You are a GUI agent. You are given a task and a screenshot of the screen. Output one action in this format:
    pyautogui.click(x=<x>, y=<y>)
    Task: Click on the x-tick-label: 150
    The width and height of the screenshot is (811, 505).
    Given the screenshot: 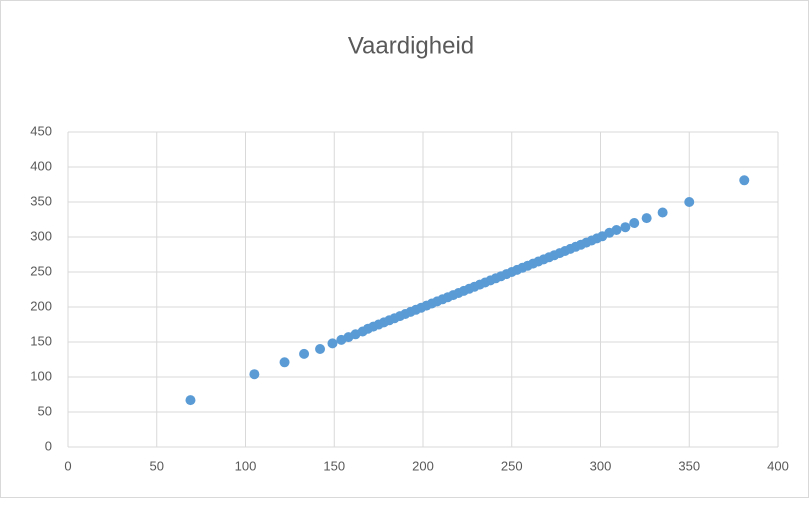 What is the action you would take?
    pyautogui.click(x=334, y=465)
    